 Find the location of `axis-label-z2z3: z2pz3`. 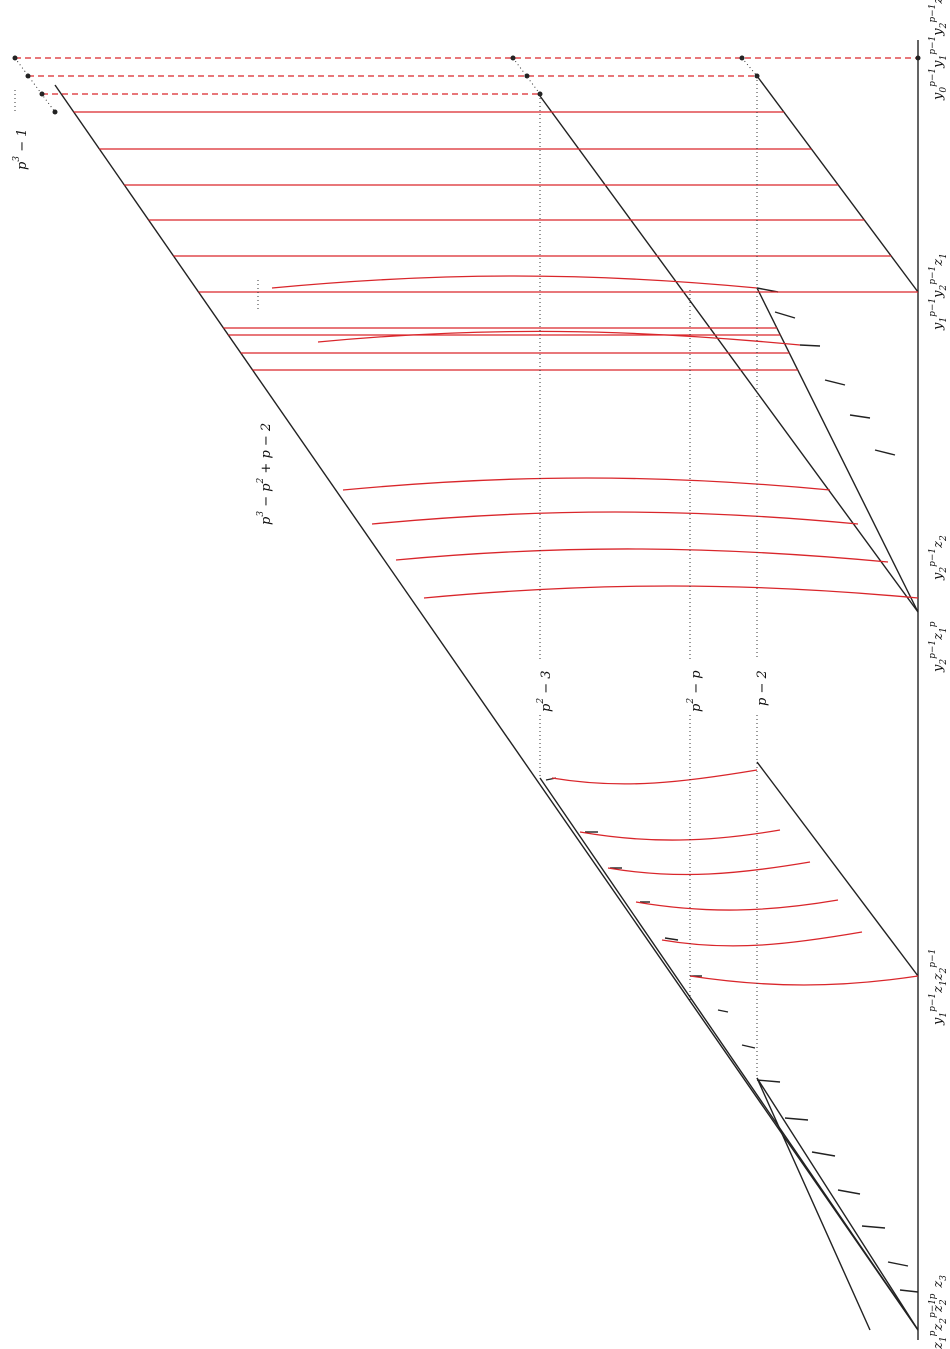

axis-label-z2z3: z2pz3 is located at coordinates (938, 1294).